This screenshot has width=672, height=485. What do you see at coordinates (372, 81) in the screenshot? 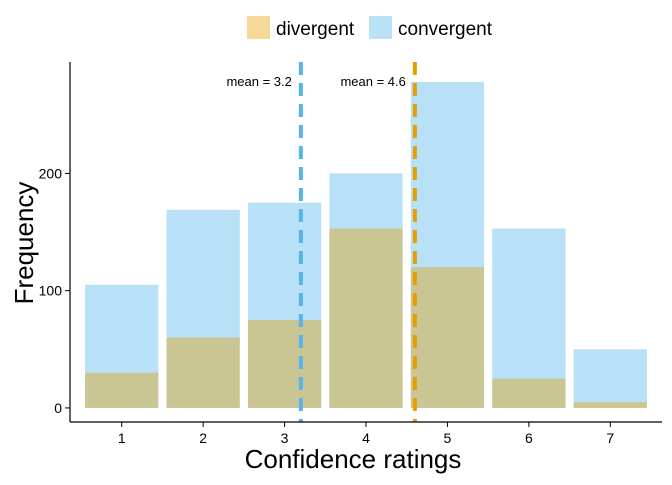
I see `mean-label-2: mean = 4.6` at bounding box center [372, 81].